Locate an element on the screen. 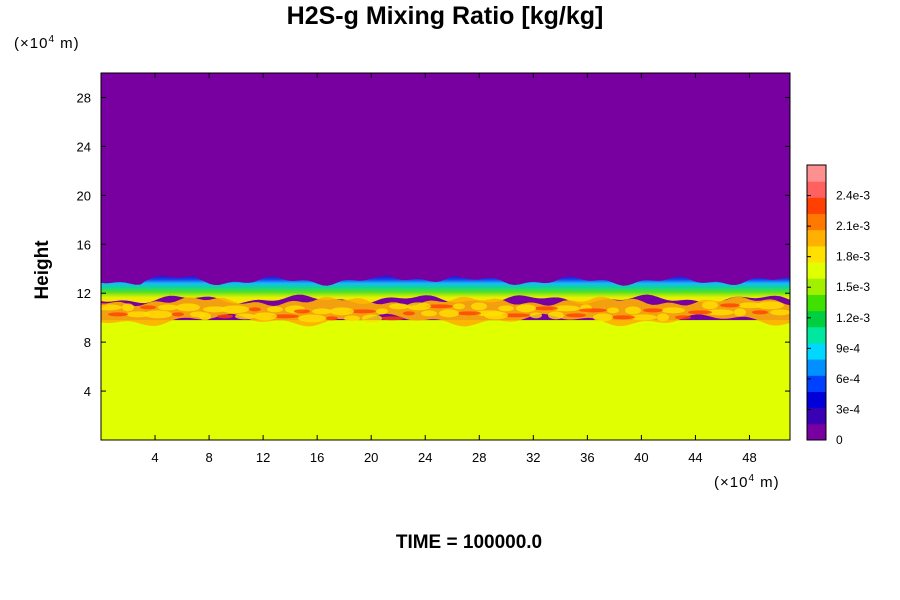 The image size is (900, 600). colorbar-tick-label: 1.2e-3 is located at coordinates (853, 318).